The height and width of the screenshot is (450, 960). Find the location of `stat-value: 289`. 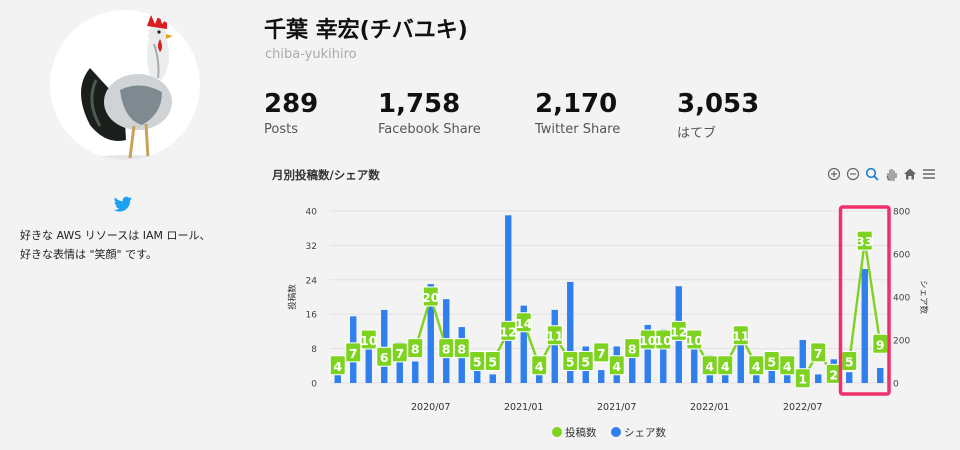

stat-value: 289 is located at coordinates (291, 104).